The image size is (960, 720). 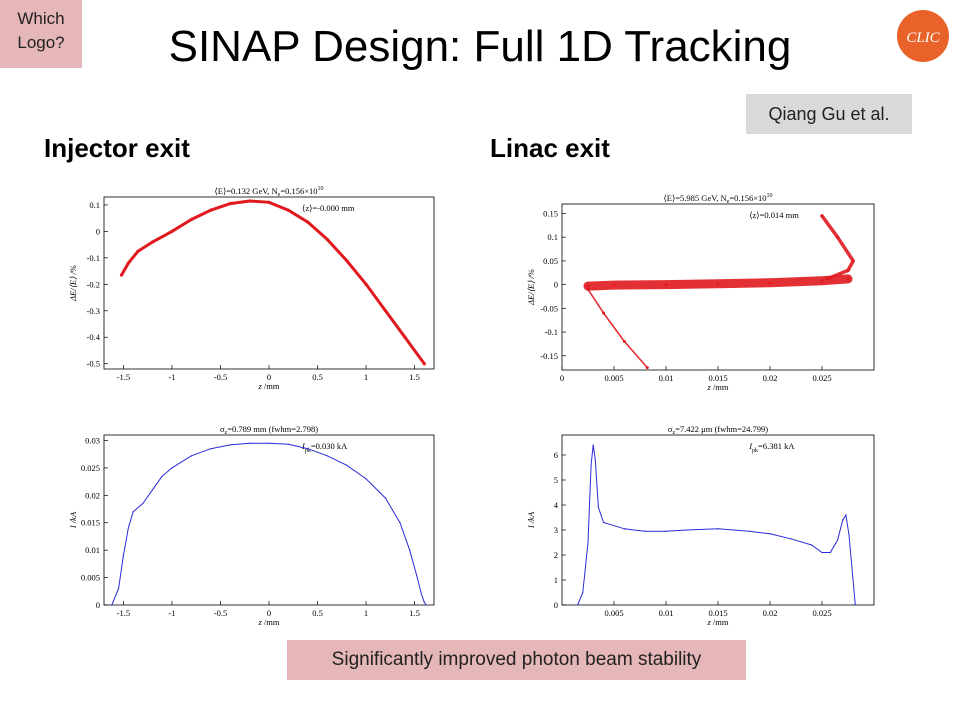 I want to click on clic-logo-disc, so click(x=923, y=36).